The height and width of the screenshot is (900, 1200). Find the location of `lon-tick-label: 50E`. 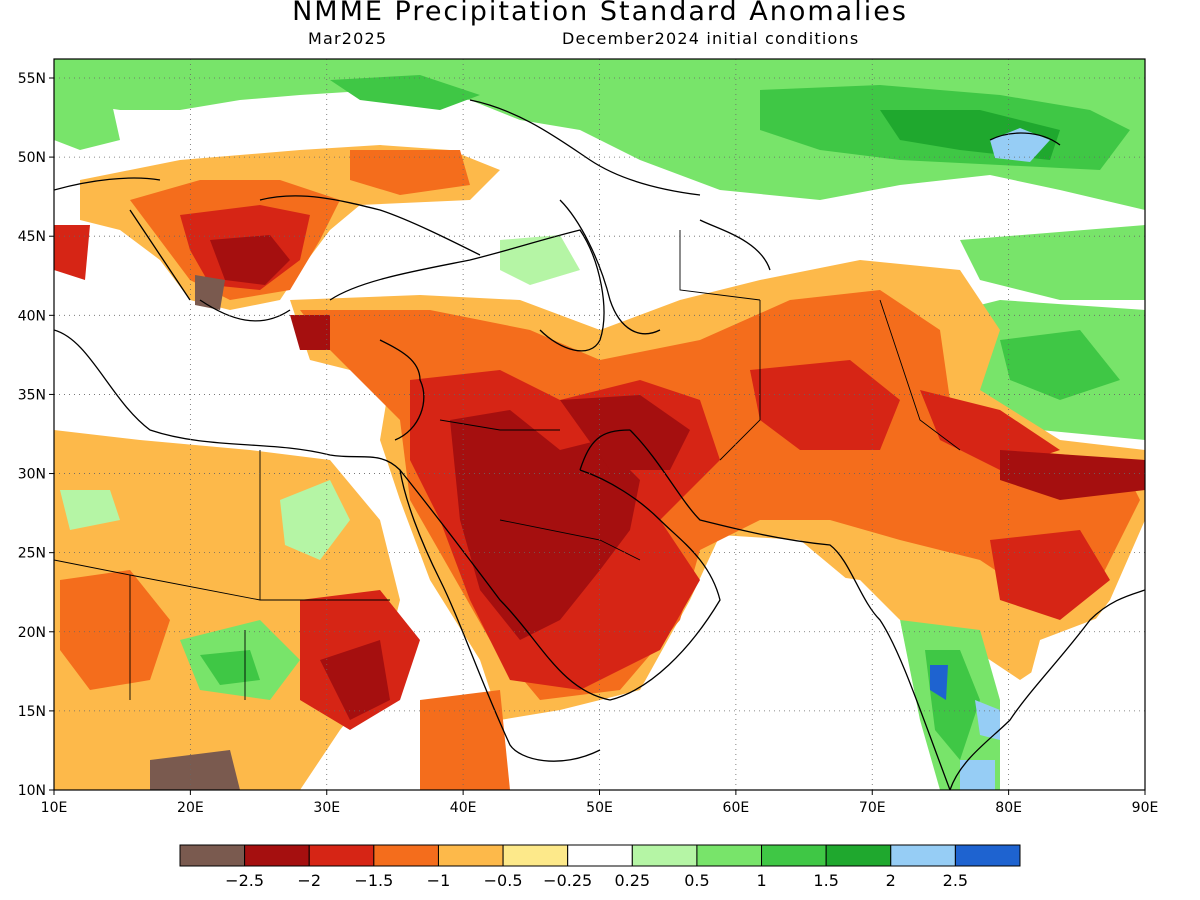

lon-tick-label: 50E is located at coordinates (599, 808).